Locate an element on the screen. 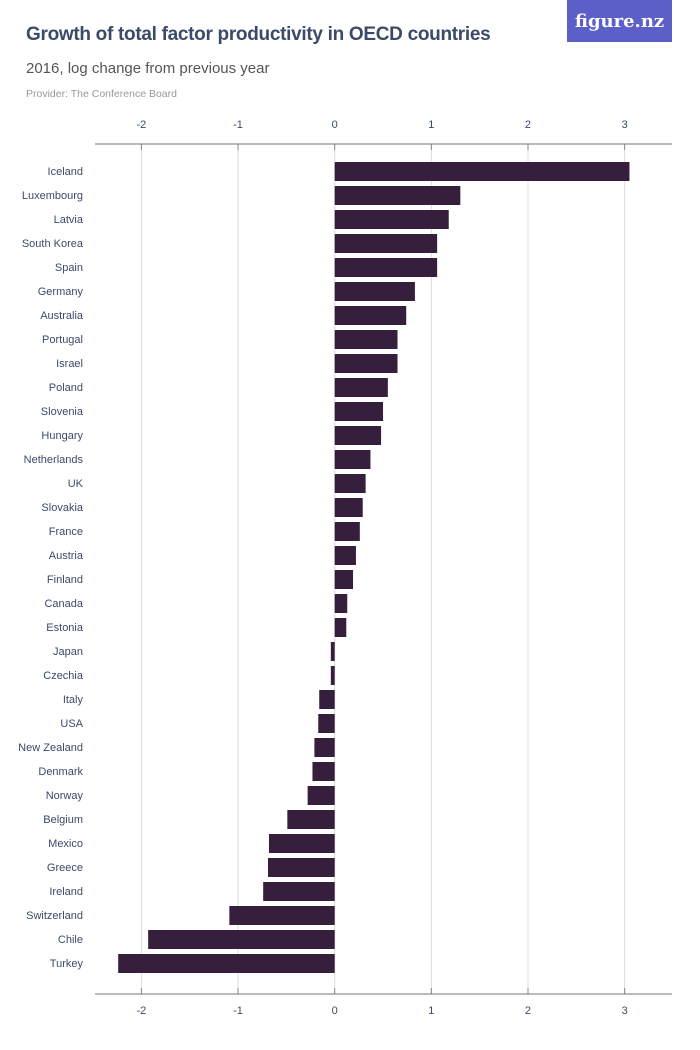 The image size is (700, 1050). category-label: Latvia is located at coordinates (69, 220).